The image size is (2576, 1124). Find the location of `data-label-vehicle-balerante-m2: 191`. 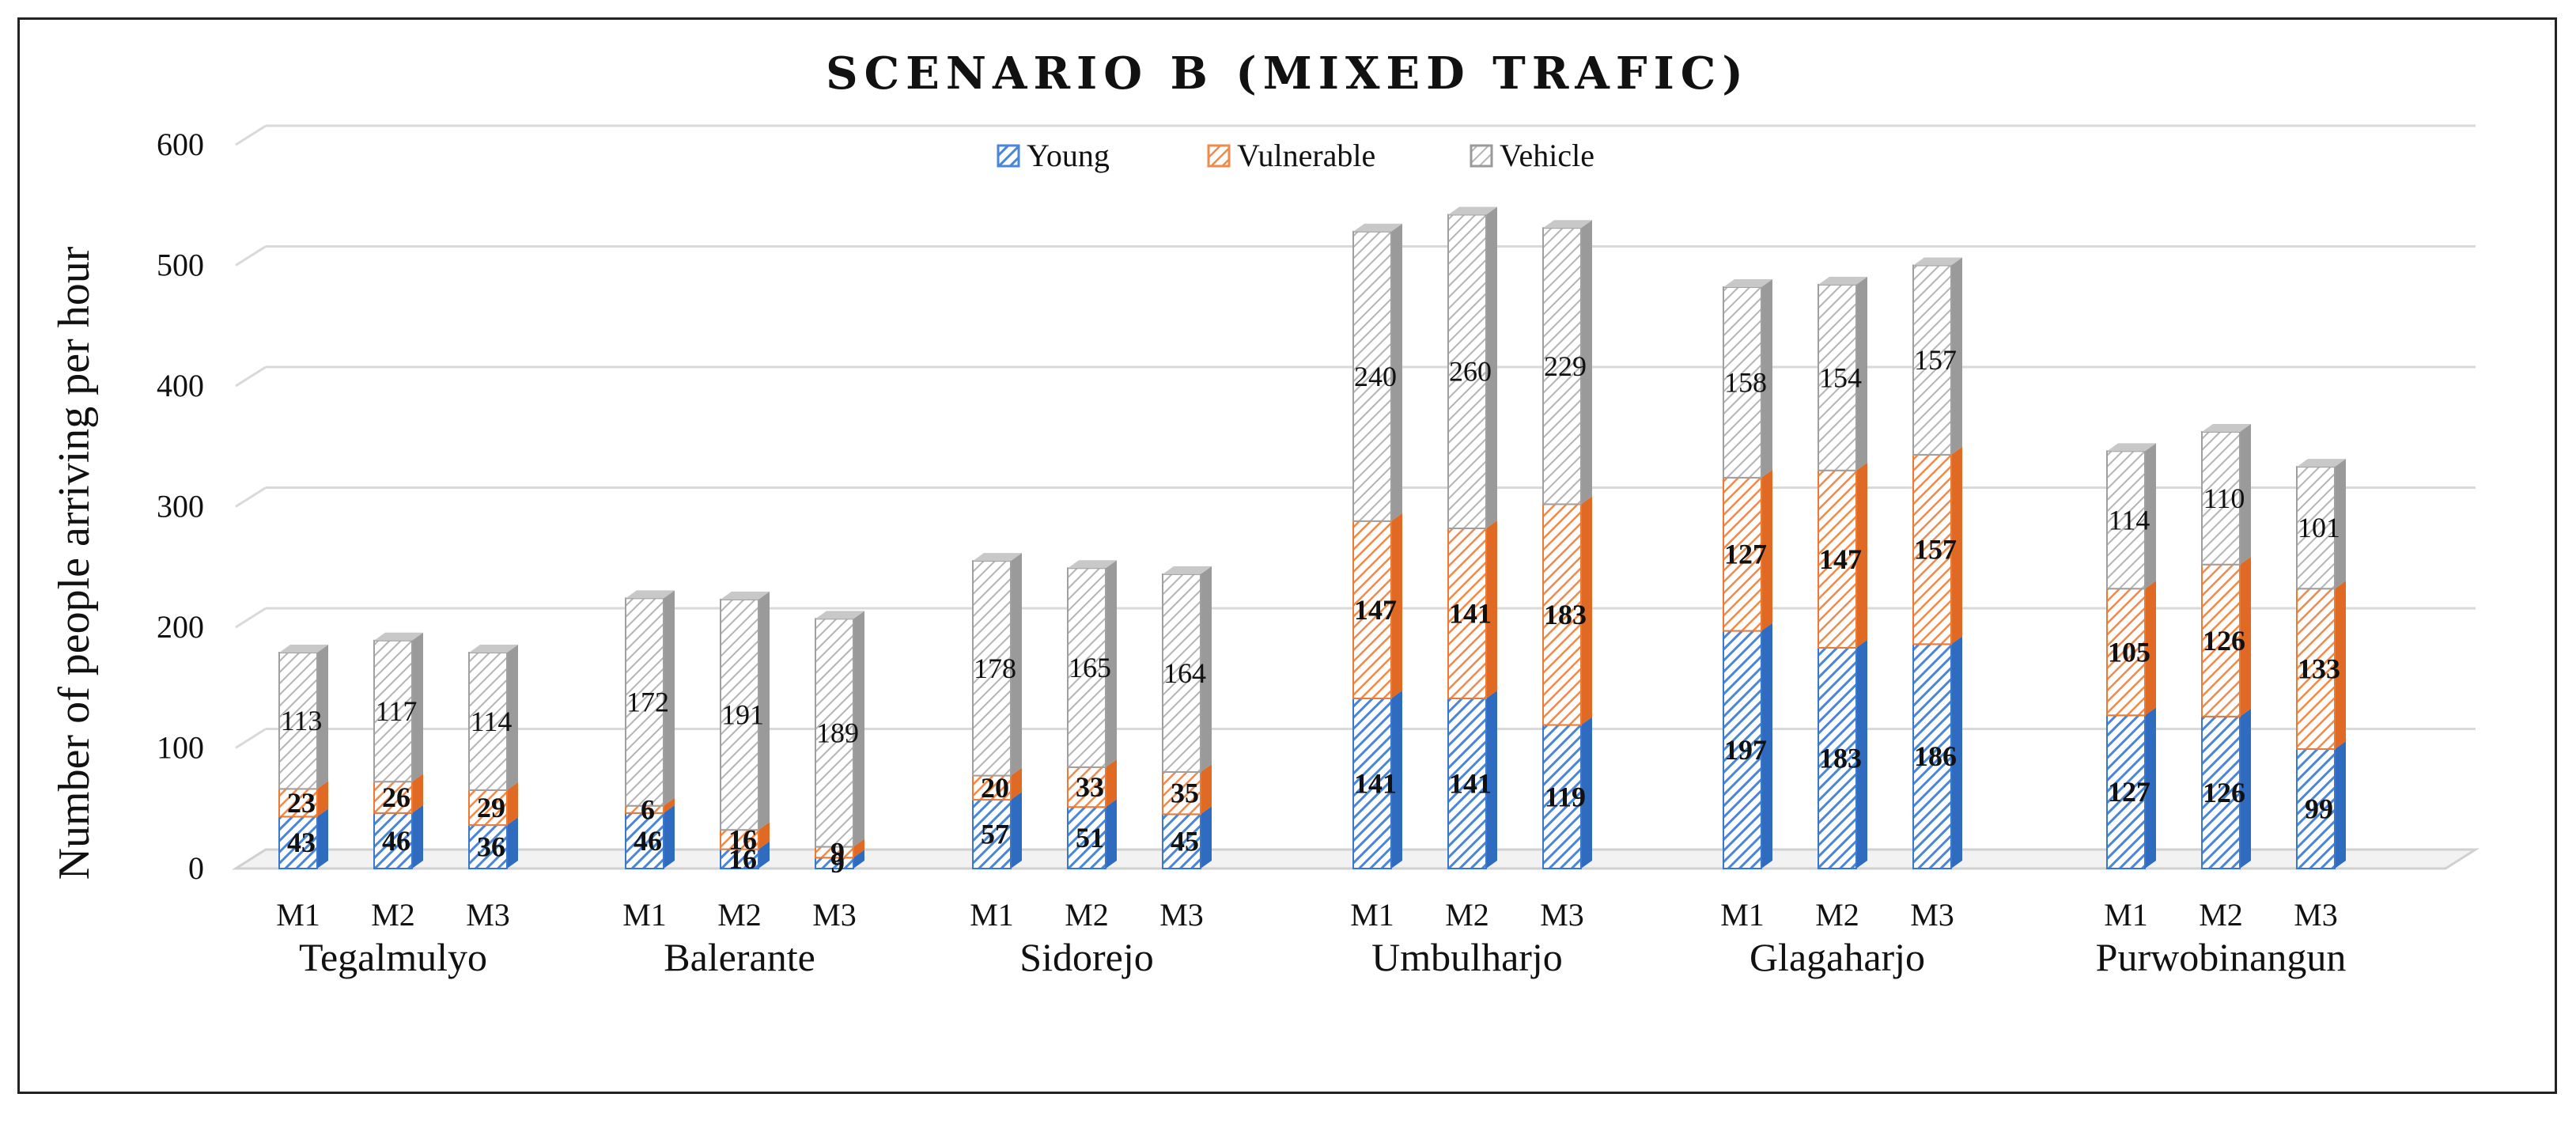

data-label-vehicle-balerante-m2: 191 is located at coordinates (742, 715).